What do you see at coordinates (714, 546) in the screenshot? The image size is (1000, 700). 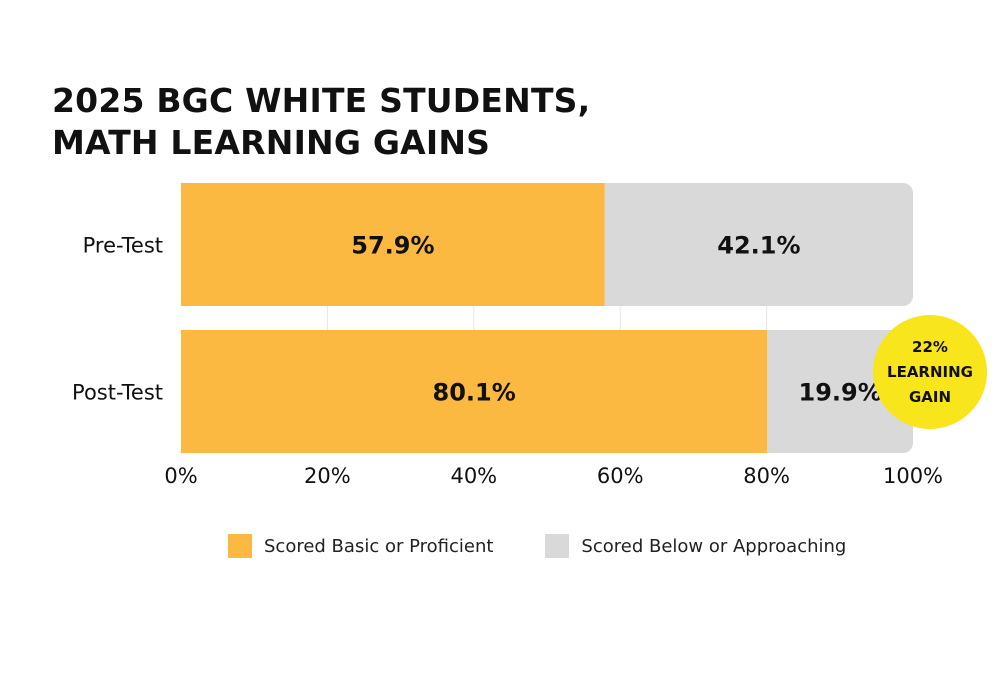 I see `legend-label-below-approaching: Scored Below or Approaching` at bounding box center [714, 546].